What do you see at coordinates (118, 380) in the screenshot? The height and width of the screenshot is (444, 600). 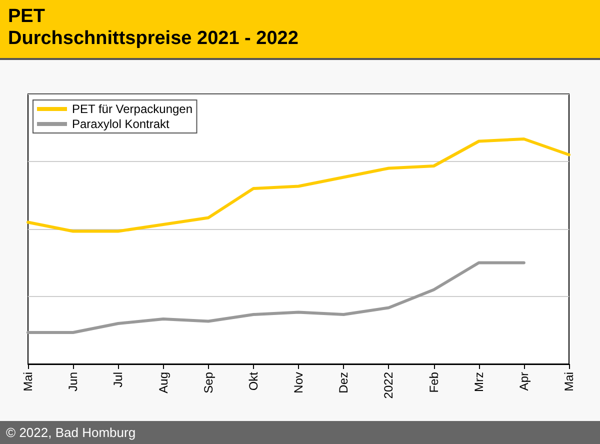 I see `x-tick-label: Jul` at bounding box center [118, 380].